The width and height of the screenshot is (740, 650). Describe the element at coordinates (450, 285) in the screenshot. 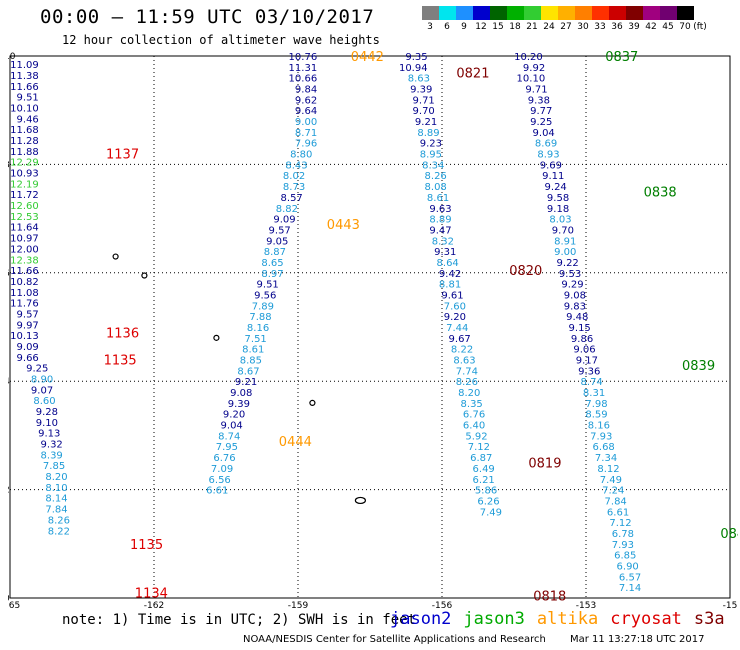

I see `wave-height-value: 8.81` at that location.